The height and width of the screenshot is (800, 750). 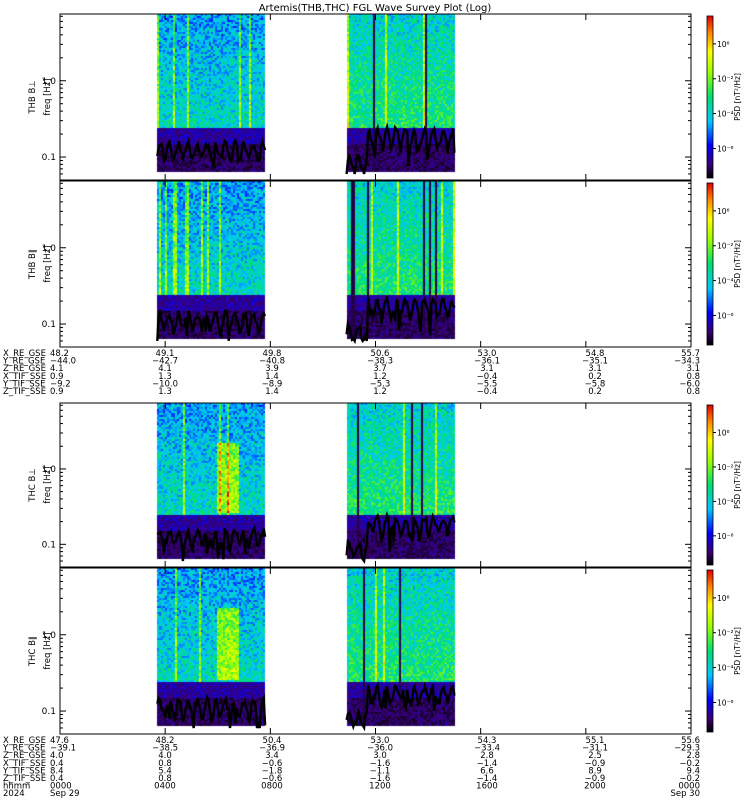 What do you see at coordinates (380, 764) in the screenshot?
I see `ephemeris-value: −1.6` at bounding box center [380, 764].